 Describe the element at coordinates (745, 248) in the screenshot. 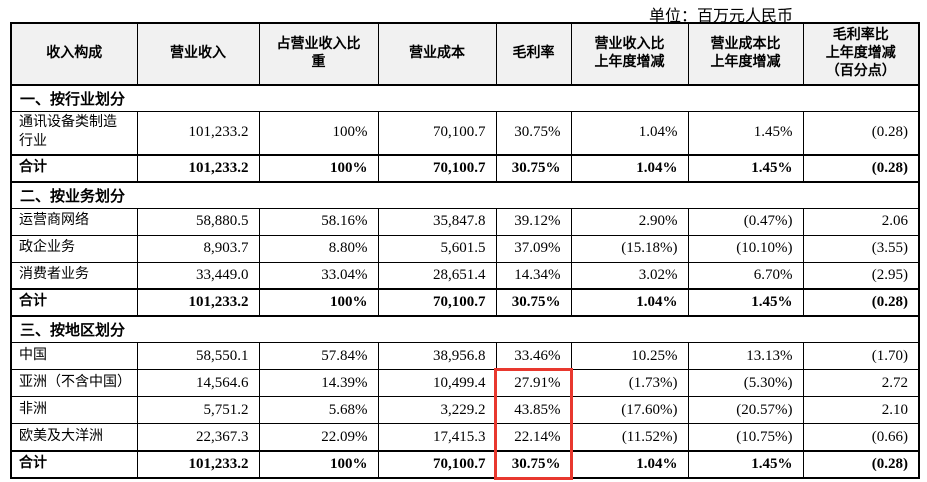

I see `value-cell: (10.10%)` at that location.